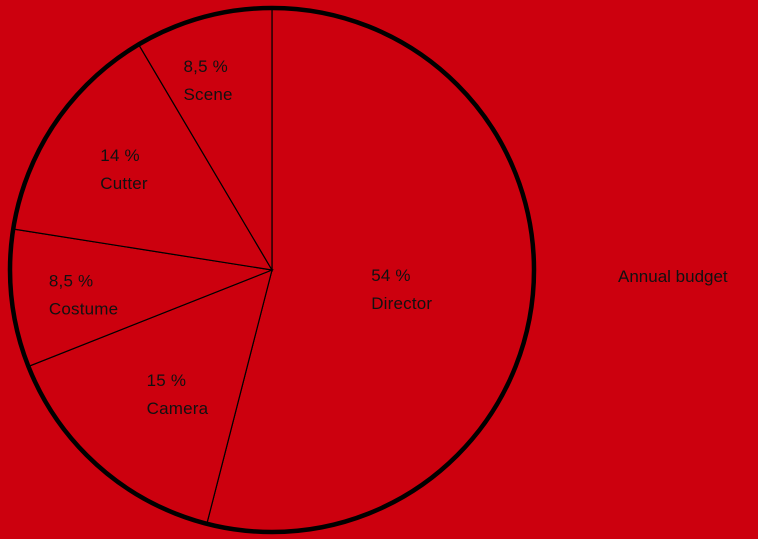 The height and width of the screenshot is (539, 758). I want to click on slice-value-label: 15 %, so click(167, 380).